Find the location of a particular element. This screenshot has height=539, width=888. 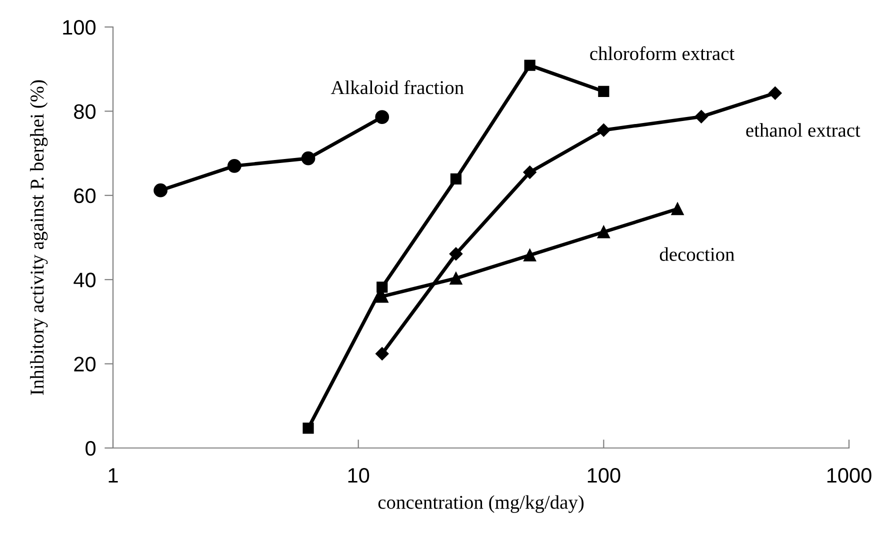

y-axis-title: Inhibitory activity against P. berghei (%) is located at coordinates (39, 237).